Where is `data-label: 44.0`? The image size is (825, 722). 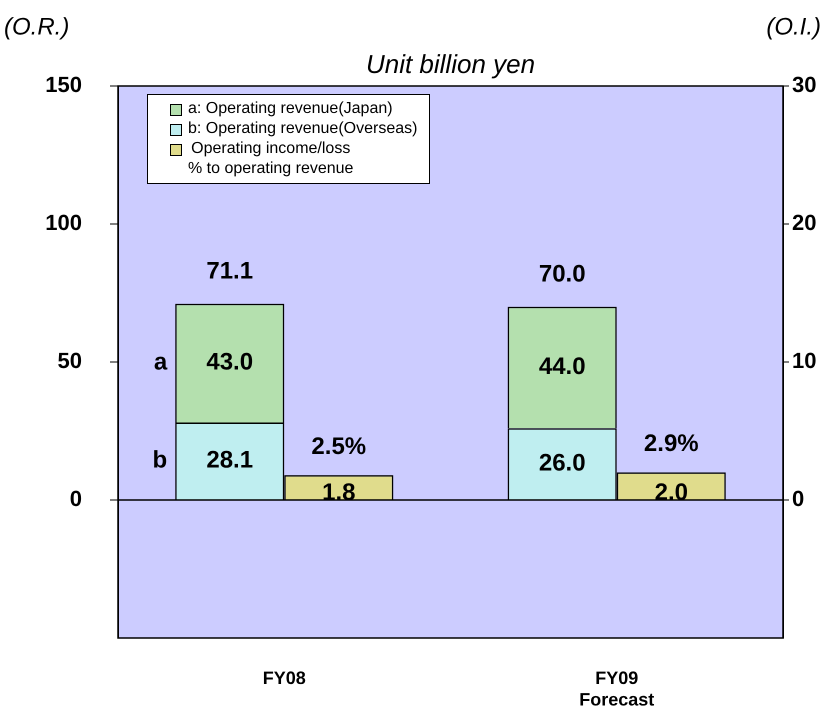 data-label: 44.0 is located at coordinates (562, 366).